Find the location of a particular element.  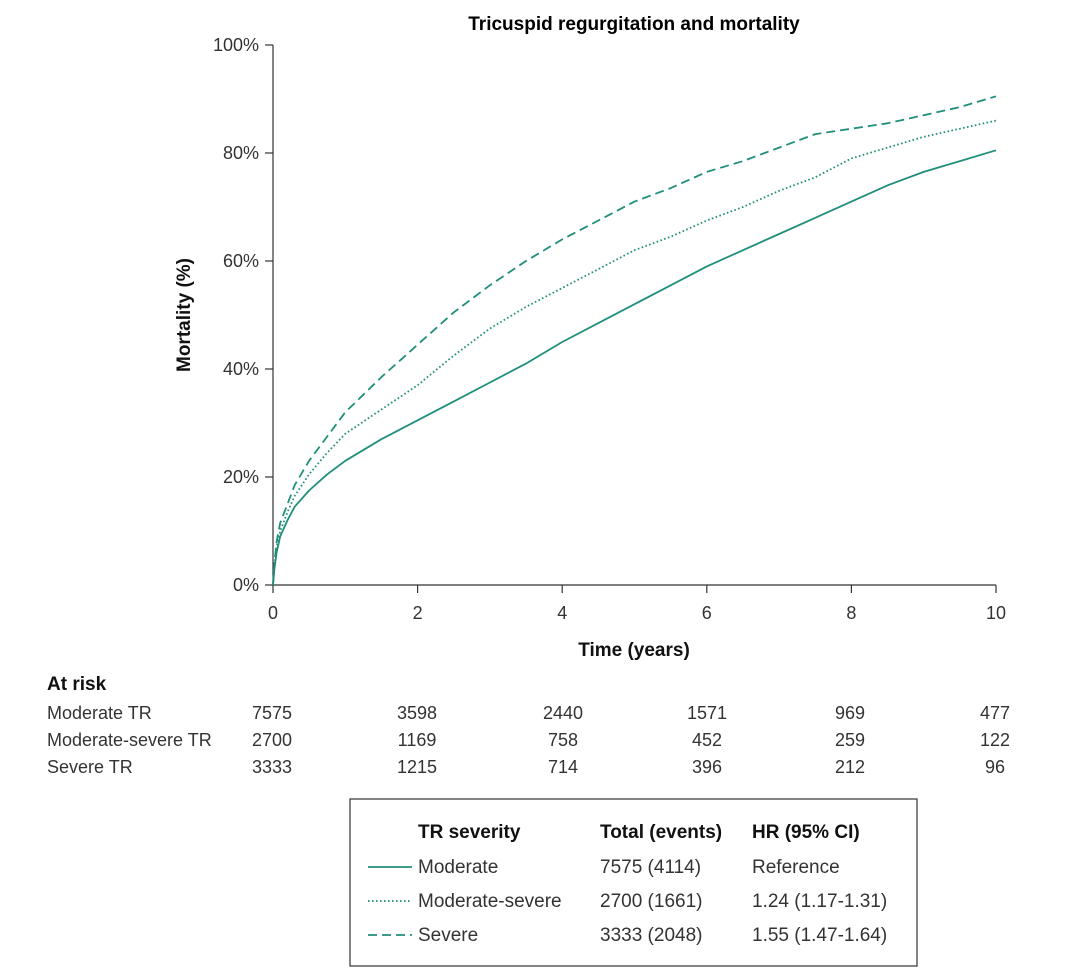

at-risk-value: 714 is located at coordinates (563, 767).